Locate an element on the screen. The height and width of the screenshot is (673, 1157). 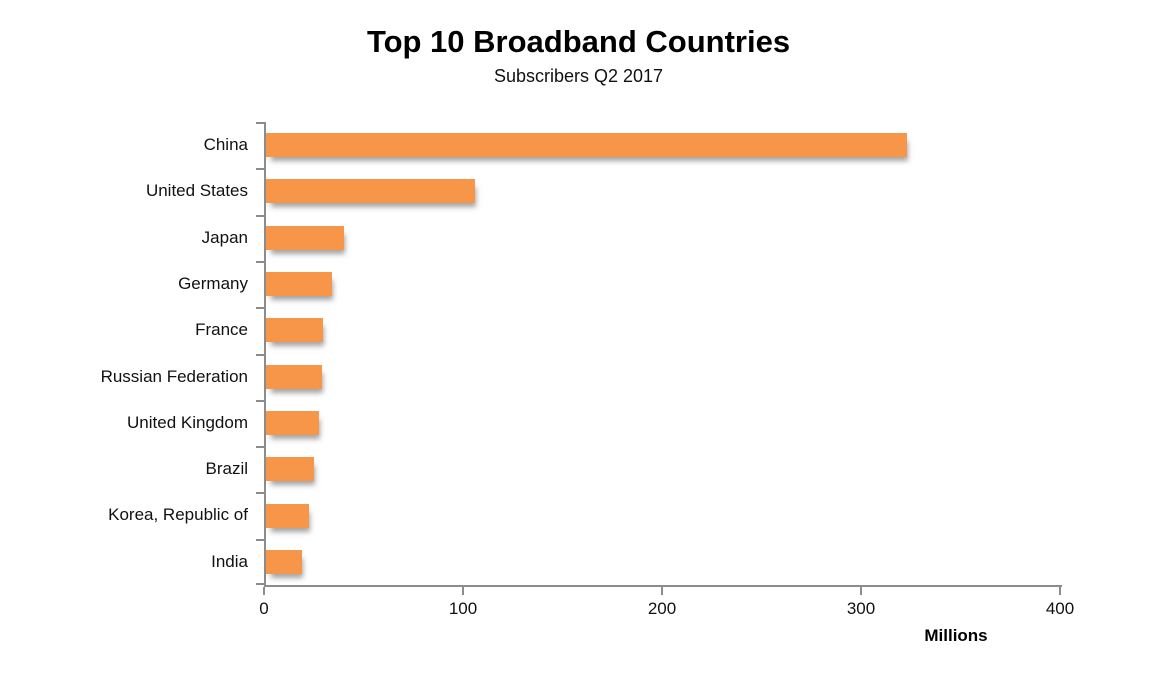
x-tick-label: 200 is located at coordinates (662, 608).